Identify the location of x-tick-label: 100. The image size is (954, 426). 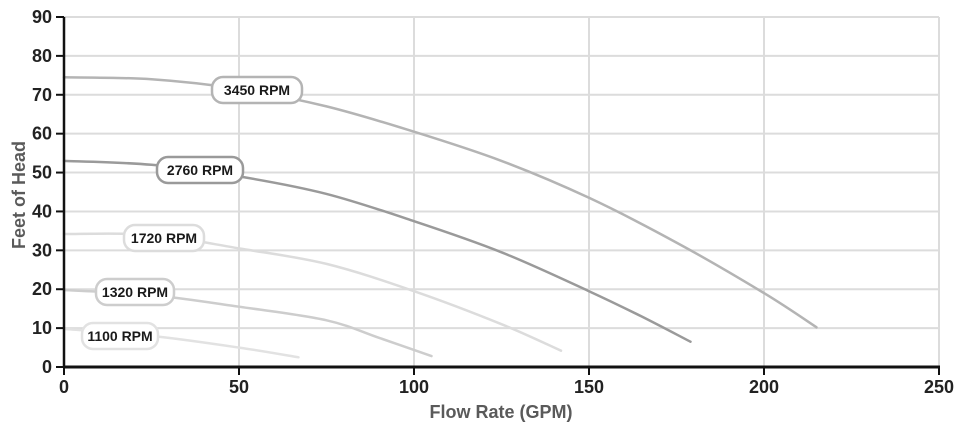
(414, 387).